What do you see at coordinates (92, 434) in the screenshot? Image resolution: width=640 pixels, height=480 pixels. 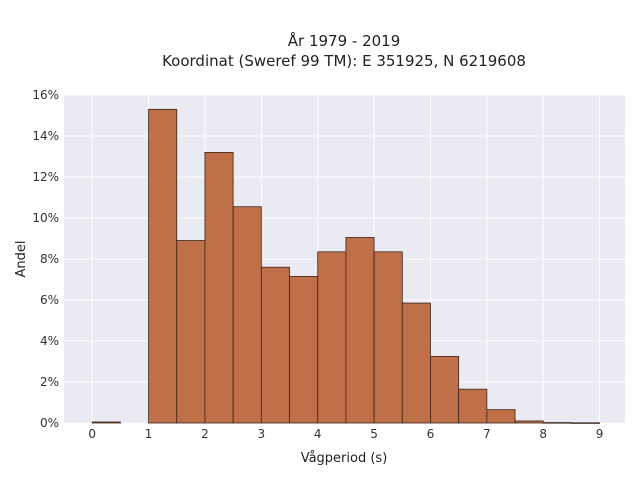 I see `x-tick-label: 0` at bounding box center [92, 434].